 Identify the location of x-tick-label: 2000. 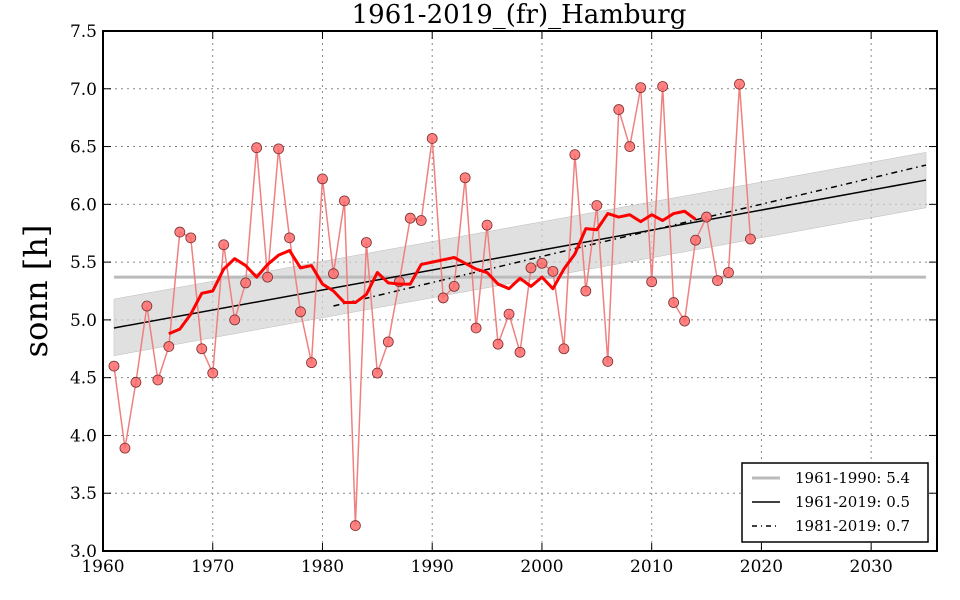
(541, 567).